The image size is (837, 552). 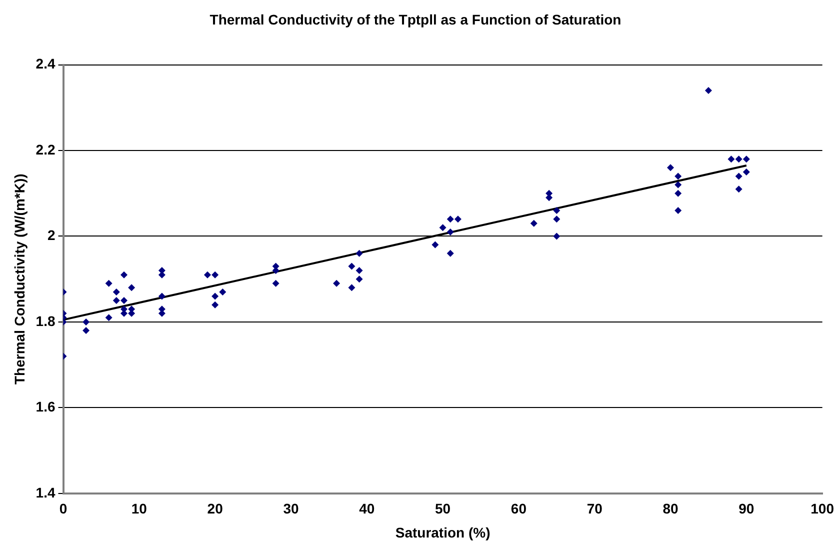 What do you see at coordinates (746, 508) in the screenshot?
I see `x-tick-label: 90` at bounding box center [746, 508].